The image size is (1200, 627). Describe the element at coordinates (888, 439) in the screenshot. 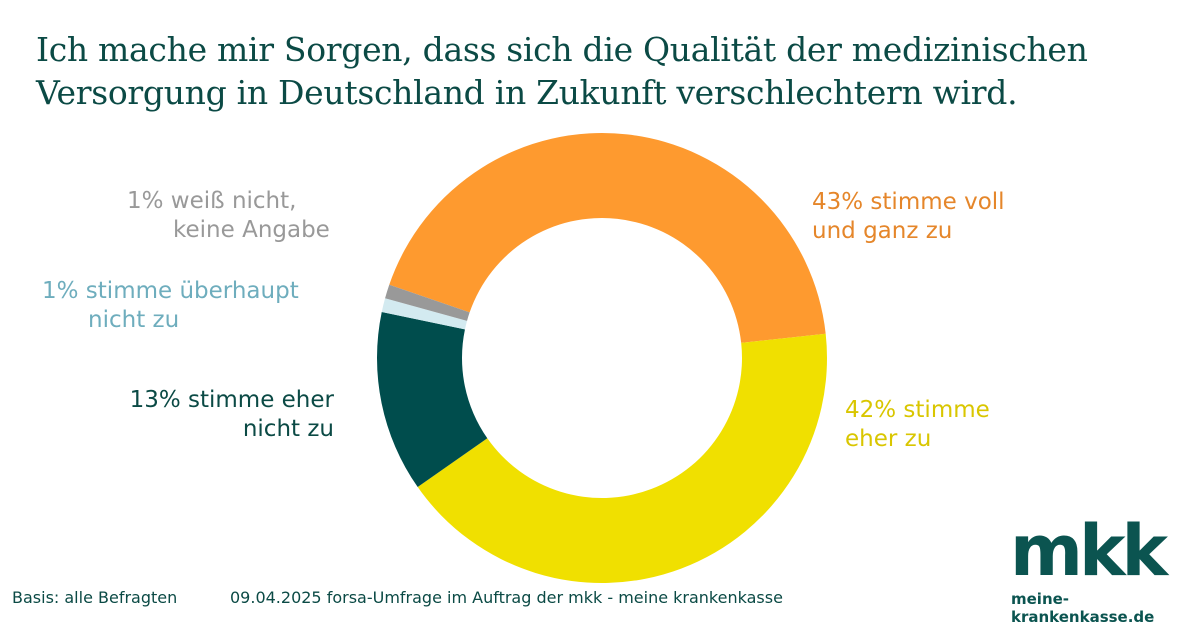

I see `label-line: eher zu` at that location.